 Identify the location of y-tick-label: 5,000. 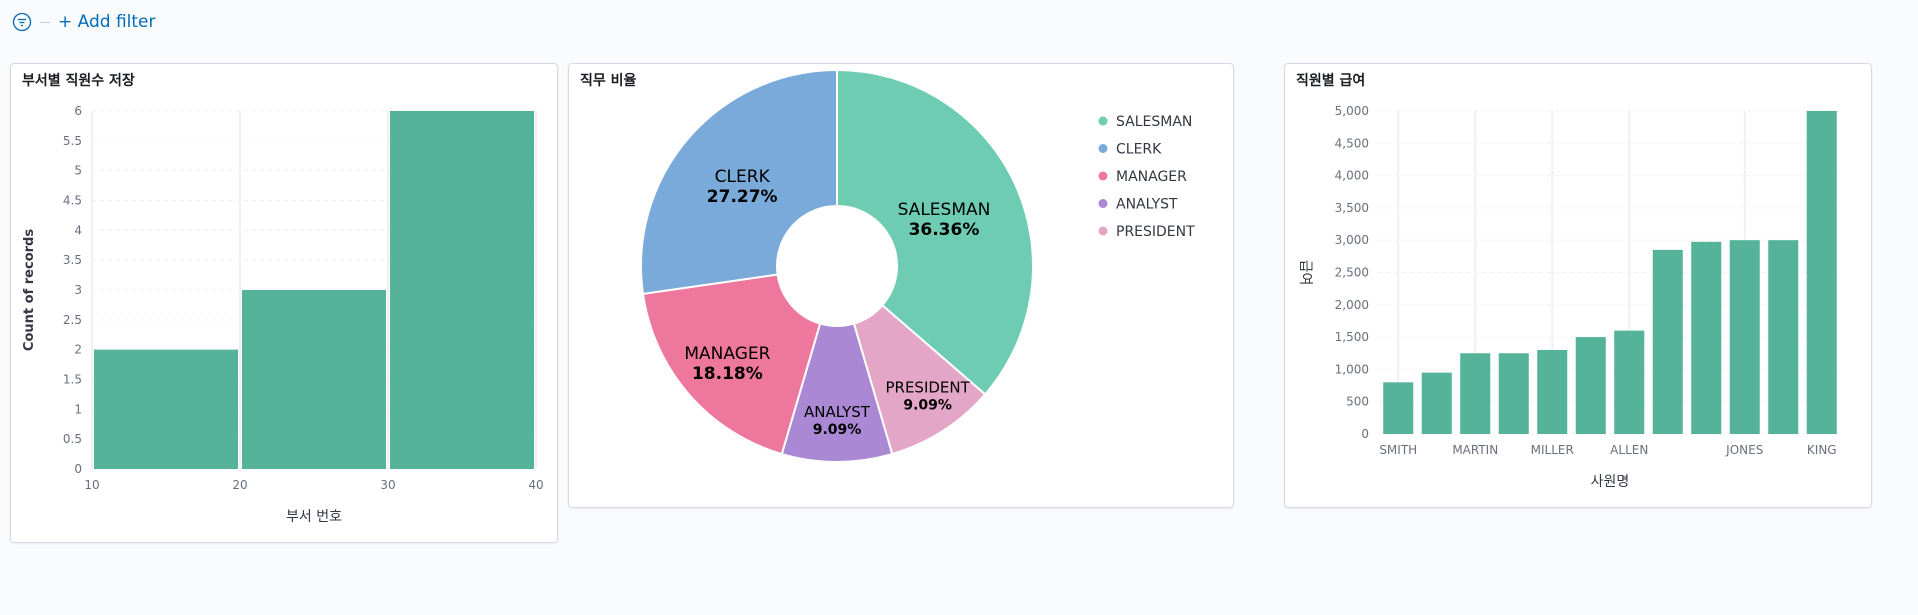
(1352, 111).